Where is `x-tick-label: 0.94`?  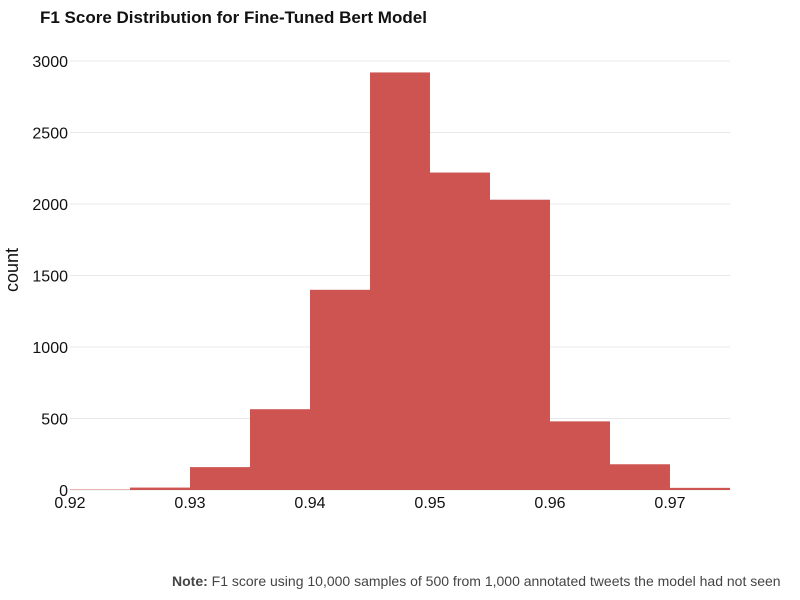 x-tick-label: 0.94 is located at coordinates (309, 503).